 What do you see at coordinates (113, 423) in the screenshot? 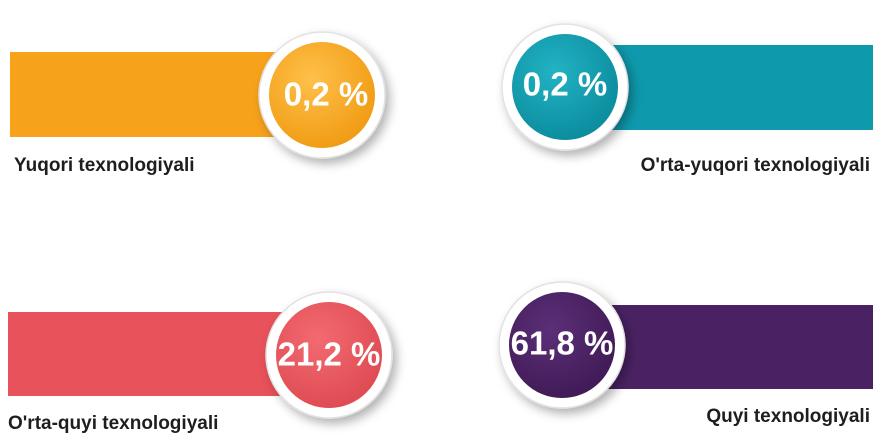
I see `label: O'rta-quyi texnologiyali` at bounding box center [113, 423].